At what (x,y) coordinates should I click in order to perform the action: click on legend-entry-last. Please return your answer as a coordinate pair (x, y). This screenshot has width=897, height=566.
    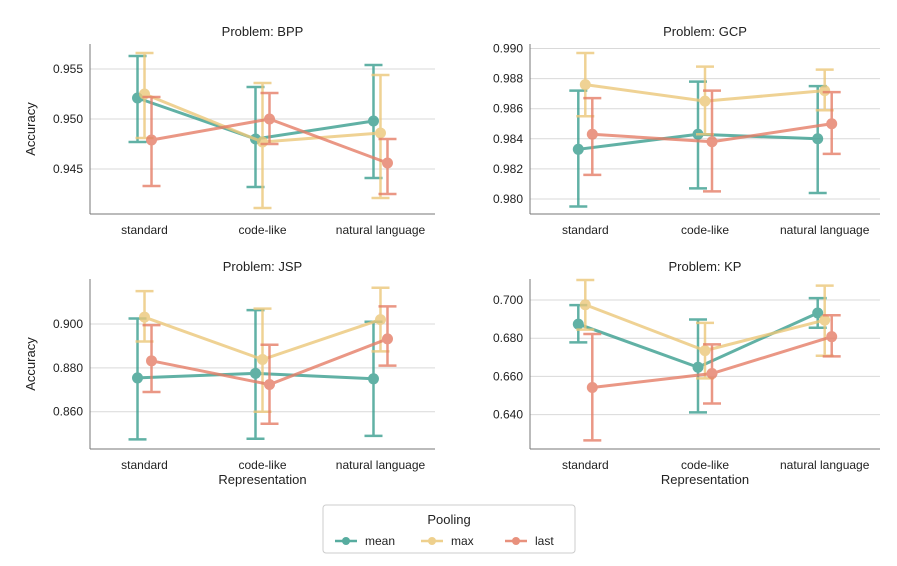
    Looking at the image, I should click on (516, 541).